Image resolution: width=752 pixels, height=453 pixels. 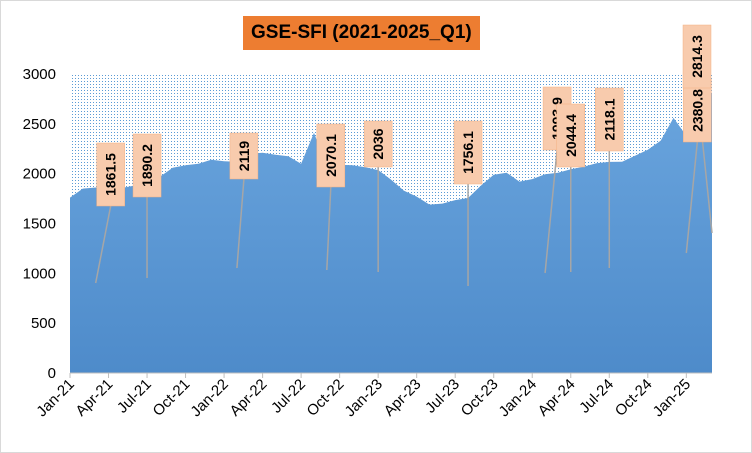 I want to click on y-tick-label: 2500, so click(x=39, y=124).